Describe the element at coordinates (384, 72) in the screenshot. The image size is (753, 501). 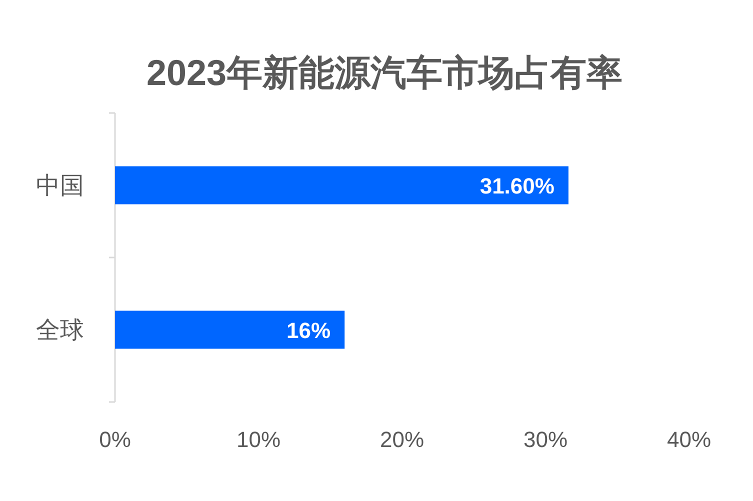
I see `chart-title: 2023年新能源汽车市场占有率` at that location.